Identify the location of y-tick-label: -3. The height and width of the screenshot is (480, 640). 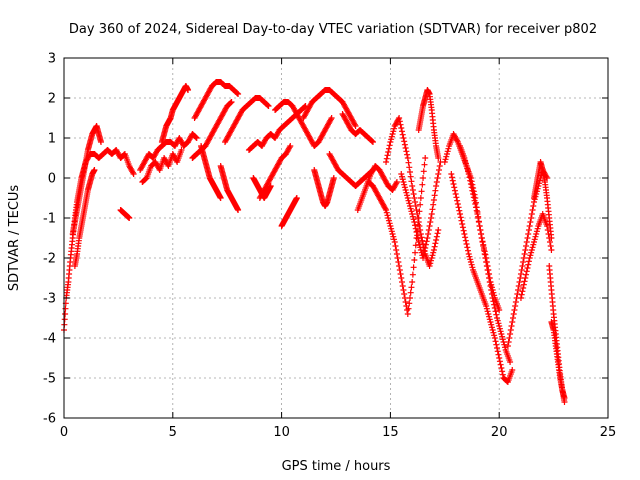
(49, 299).